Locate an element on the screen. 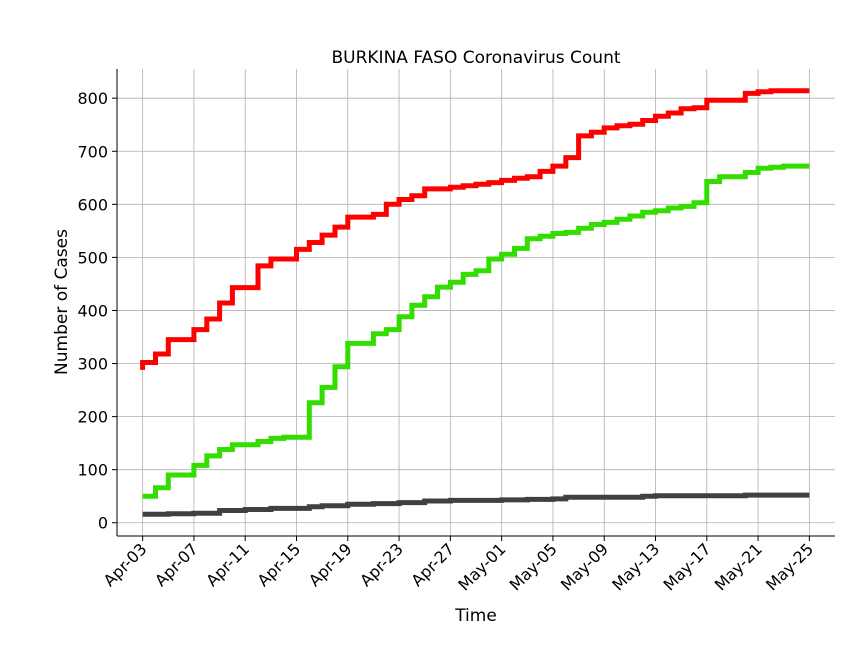 The width and height of the screenshot is (864, 648). x-tick-label: May-01 is located at coordinates (481, 566).